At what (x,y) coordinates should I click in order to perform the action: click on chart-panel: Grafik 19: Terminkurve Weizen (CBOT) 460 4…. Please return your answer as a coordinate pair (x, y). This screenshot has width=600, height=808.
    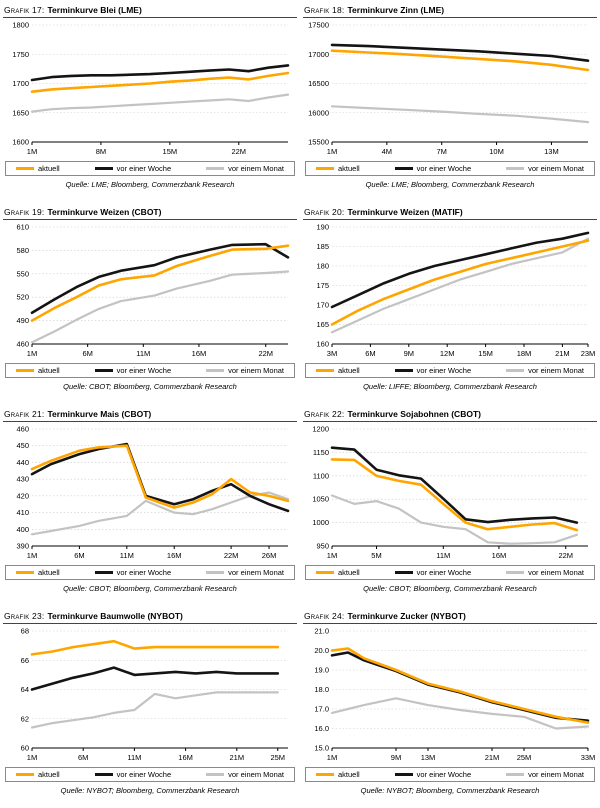
    Looking at the image, I should click on (150, 303).